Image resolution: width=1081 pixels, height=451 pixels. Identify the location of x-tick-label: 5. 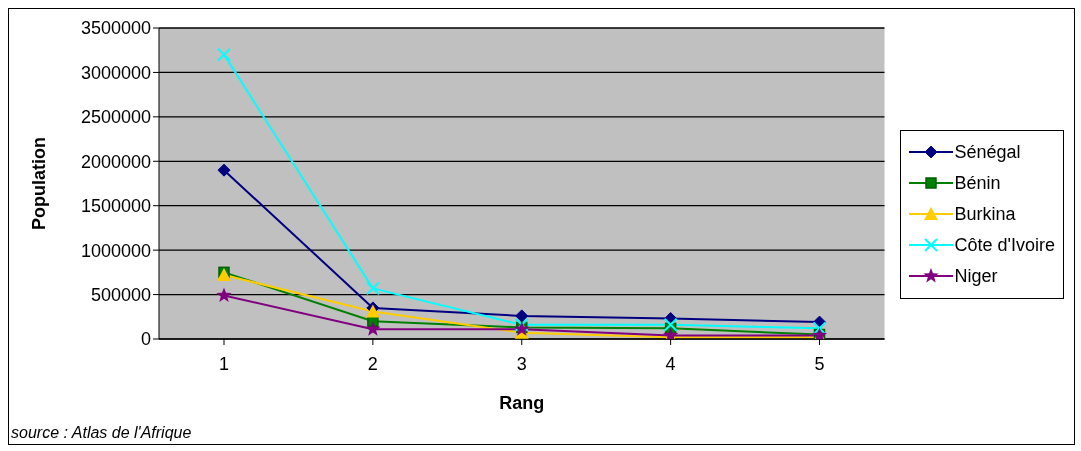
(819, 363).